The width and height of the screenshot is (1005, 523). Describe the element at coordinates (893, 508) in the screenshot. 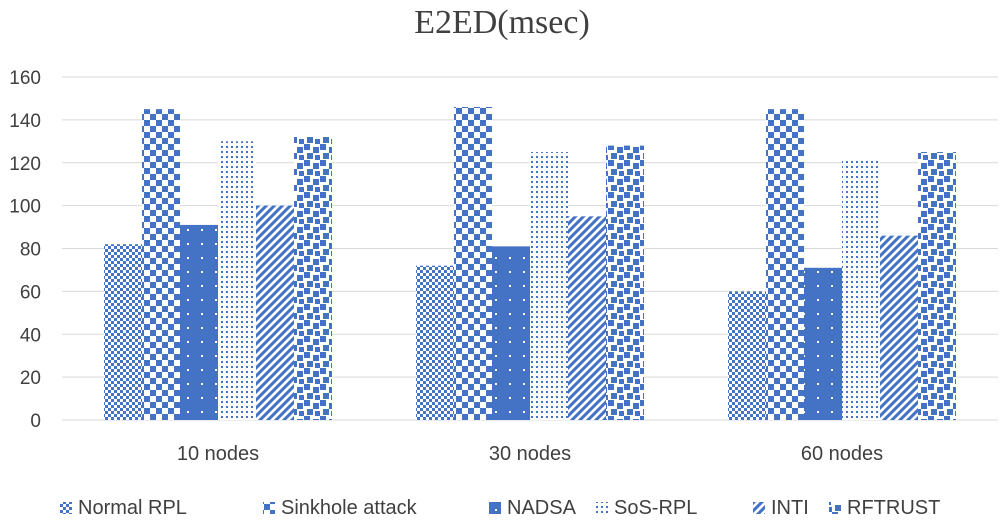

I see `legend-label: RFTRUST` at that location.